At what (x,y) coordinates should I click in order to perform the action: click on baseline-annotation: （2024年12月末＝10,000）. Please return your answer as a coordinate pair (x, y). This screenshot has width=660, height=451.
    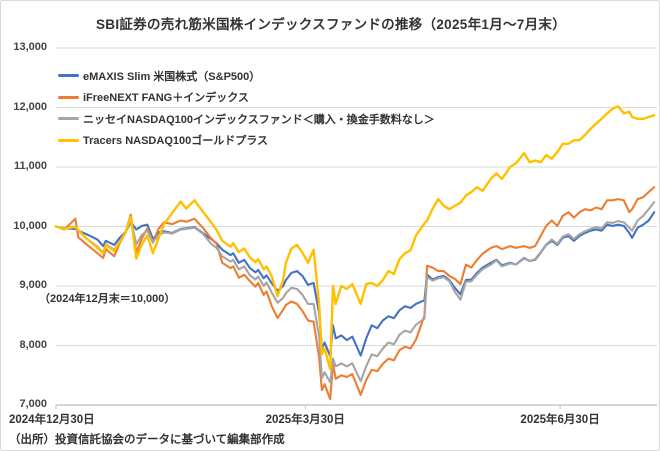
    Looking at the image, I should click on (107, 299).